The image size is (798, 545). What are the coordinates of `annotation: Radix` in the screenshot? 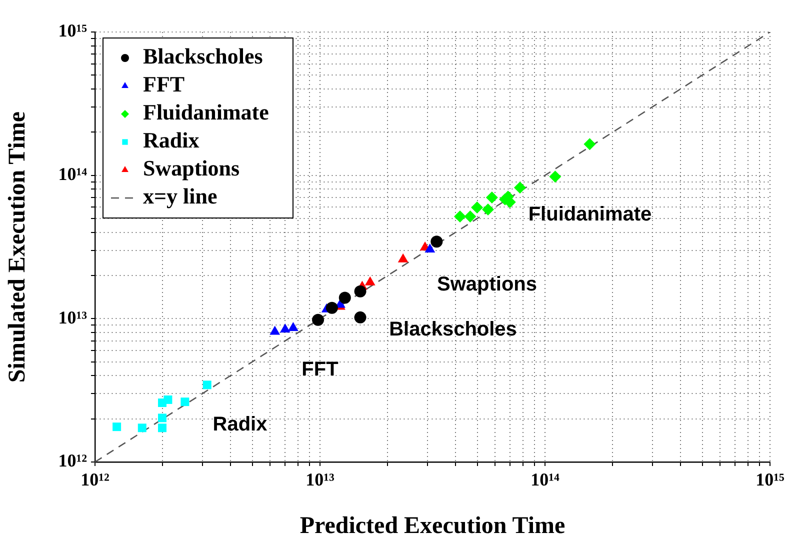 It's located at (240, 425).